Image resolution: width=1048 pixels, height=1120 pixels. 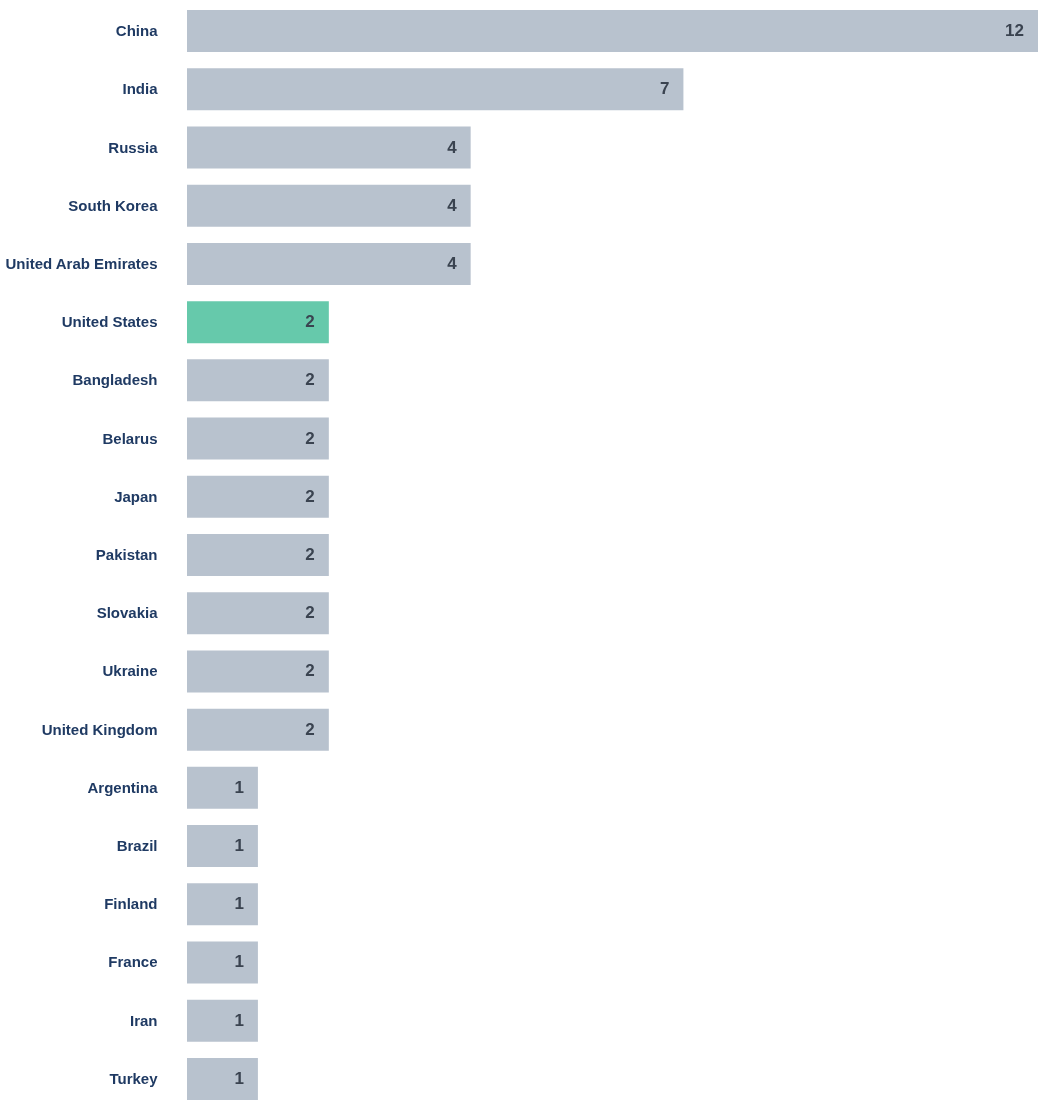 I want to click on y-tick-label: United States, so click(x=109, y=322).